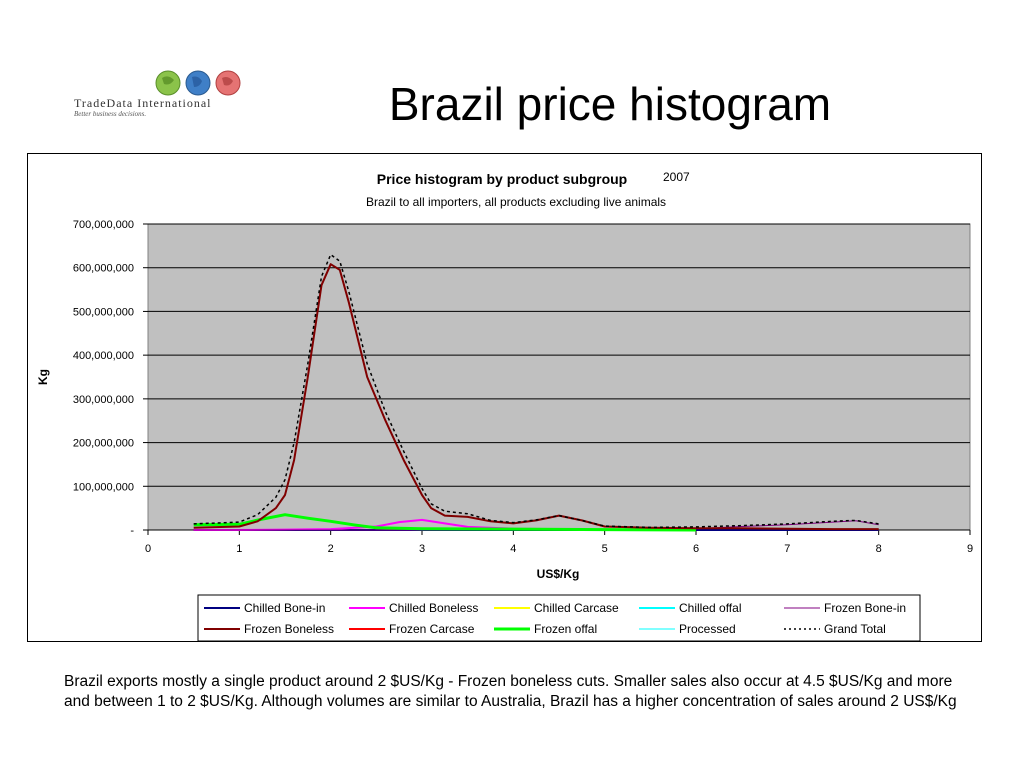 Image resolution: width=1024 pixels, height=768 pixels. I want to click on y-tick-label: 100,000,000, so click(103, 487).